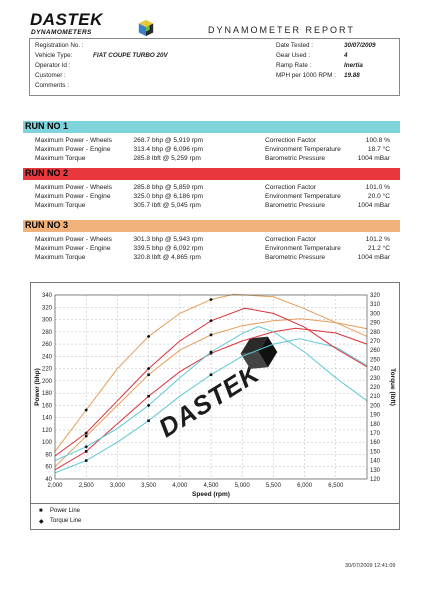  Describe the element at coordinates (375, 305) in the screenshot. I see `y2-tick-label: 310` at that location.